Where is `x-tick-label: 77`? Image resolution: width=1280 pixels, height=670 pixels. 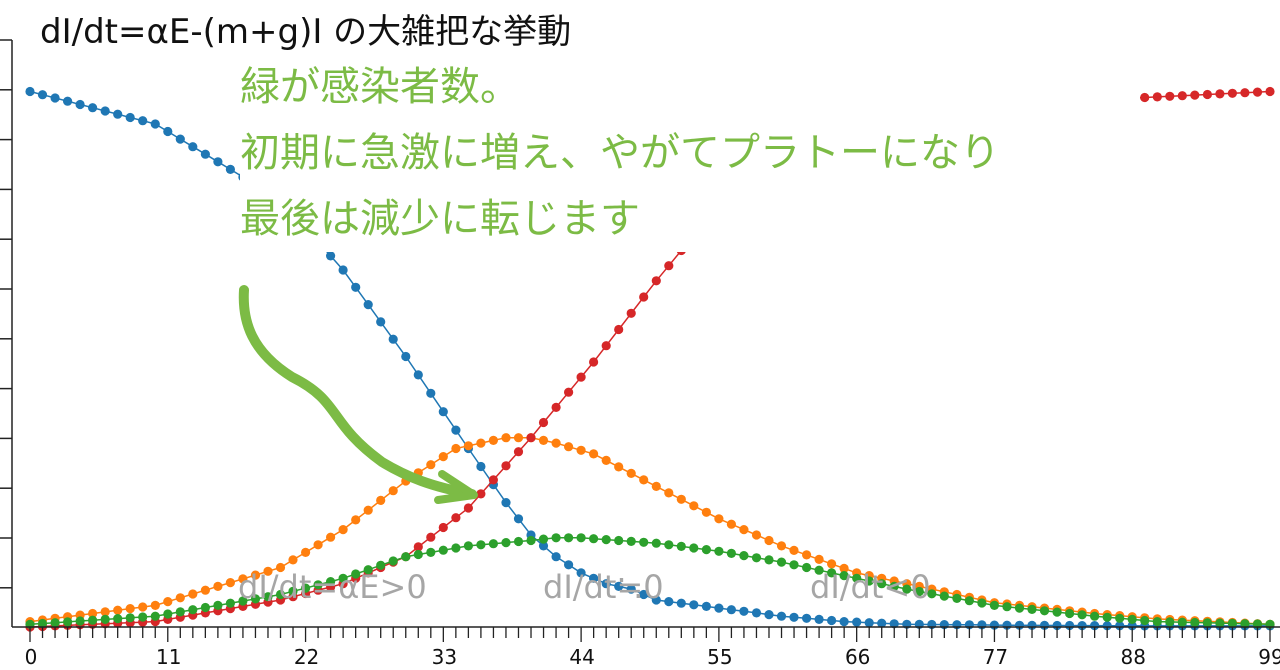
x-tick-label: 77 is located at coordinates (995, 657).